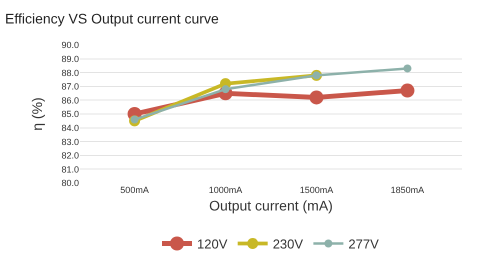  I want to click on x-tick-label: 1000mA, so click(225, 190).